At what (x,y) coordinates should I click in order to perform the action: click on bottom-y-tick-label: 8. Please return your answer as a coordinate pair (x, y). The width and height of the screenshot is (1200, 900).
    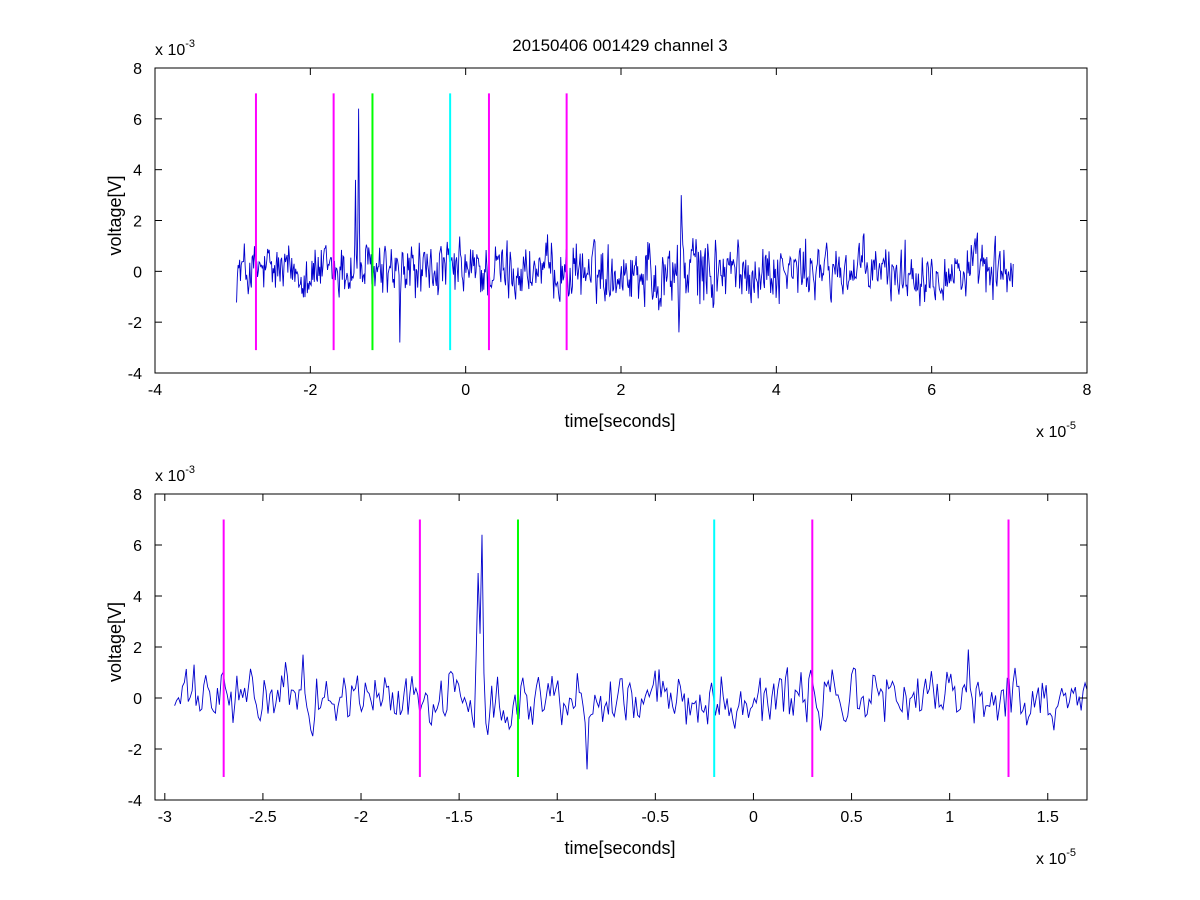
    Looking at the image, I should click on (137, 495).